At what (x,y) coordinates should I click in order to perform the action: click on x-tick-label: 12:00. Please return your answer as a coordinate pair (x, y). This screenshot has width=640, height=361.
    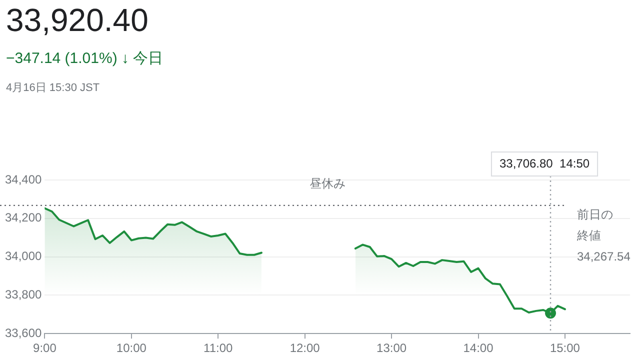
    Looking at the image, I should click on (305, 348).